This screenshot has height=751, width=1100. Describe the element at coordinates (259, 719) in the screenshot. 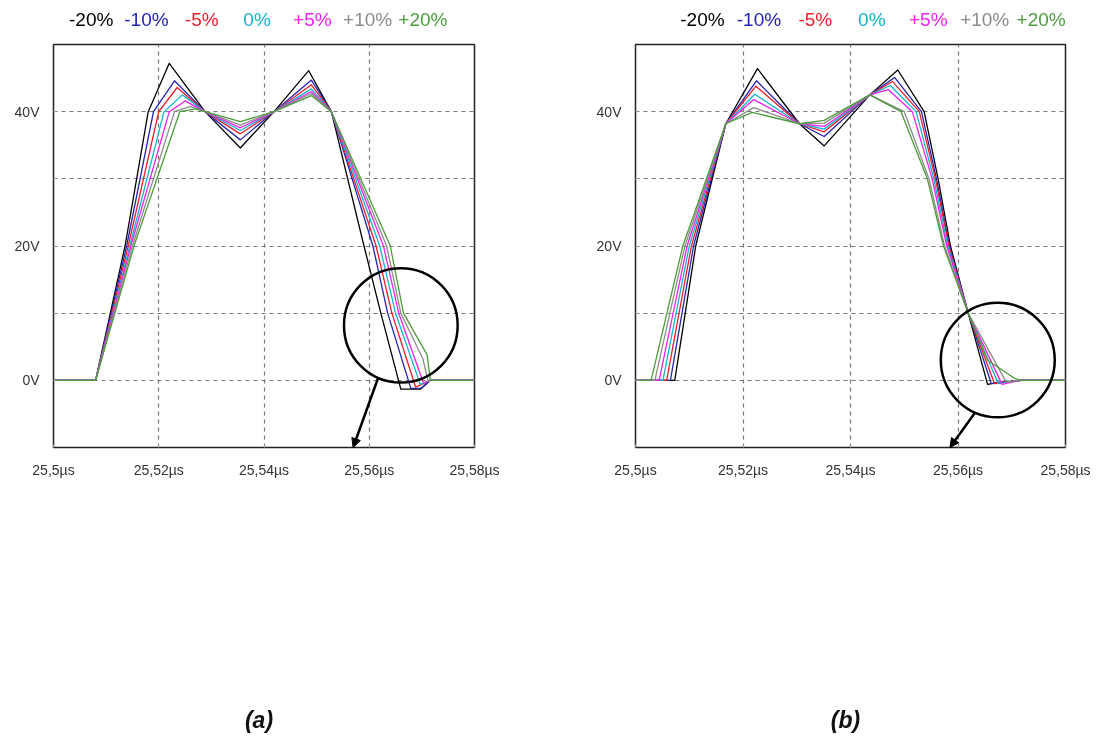

I see `text: (a)` at that location.